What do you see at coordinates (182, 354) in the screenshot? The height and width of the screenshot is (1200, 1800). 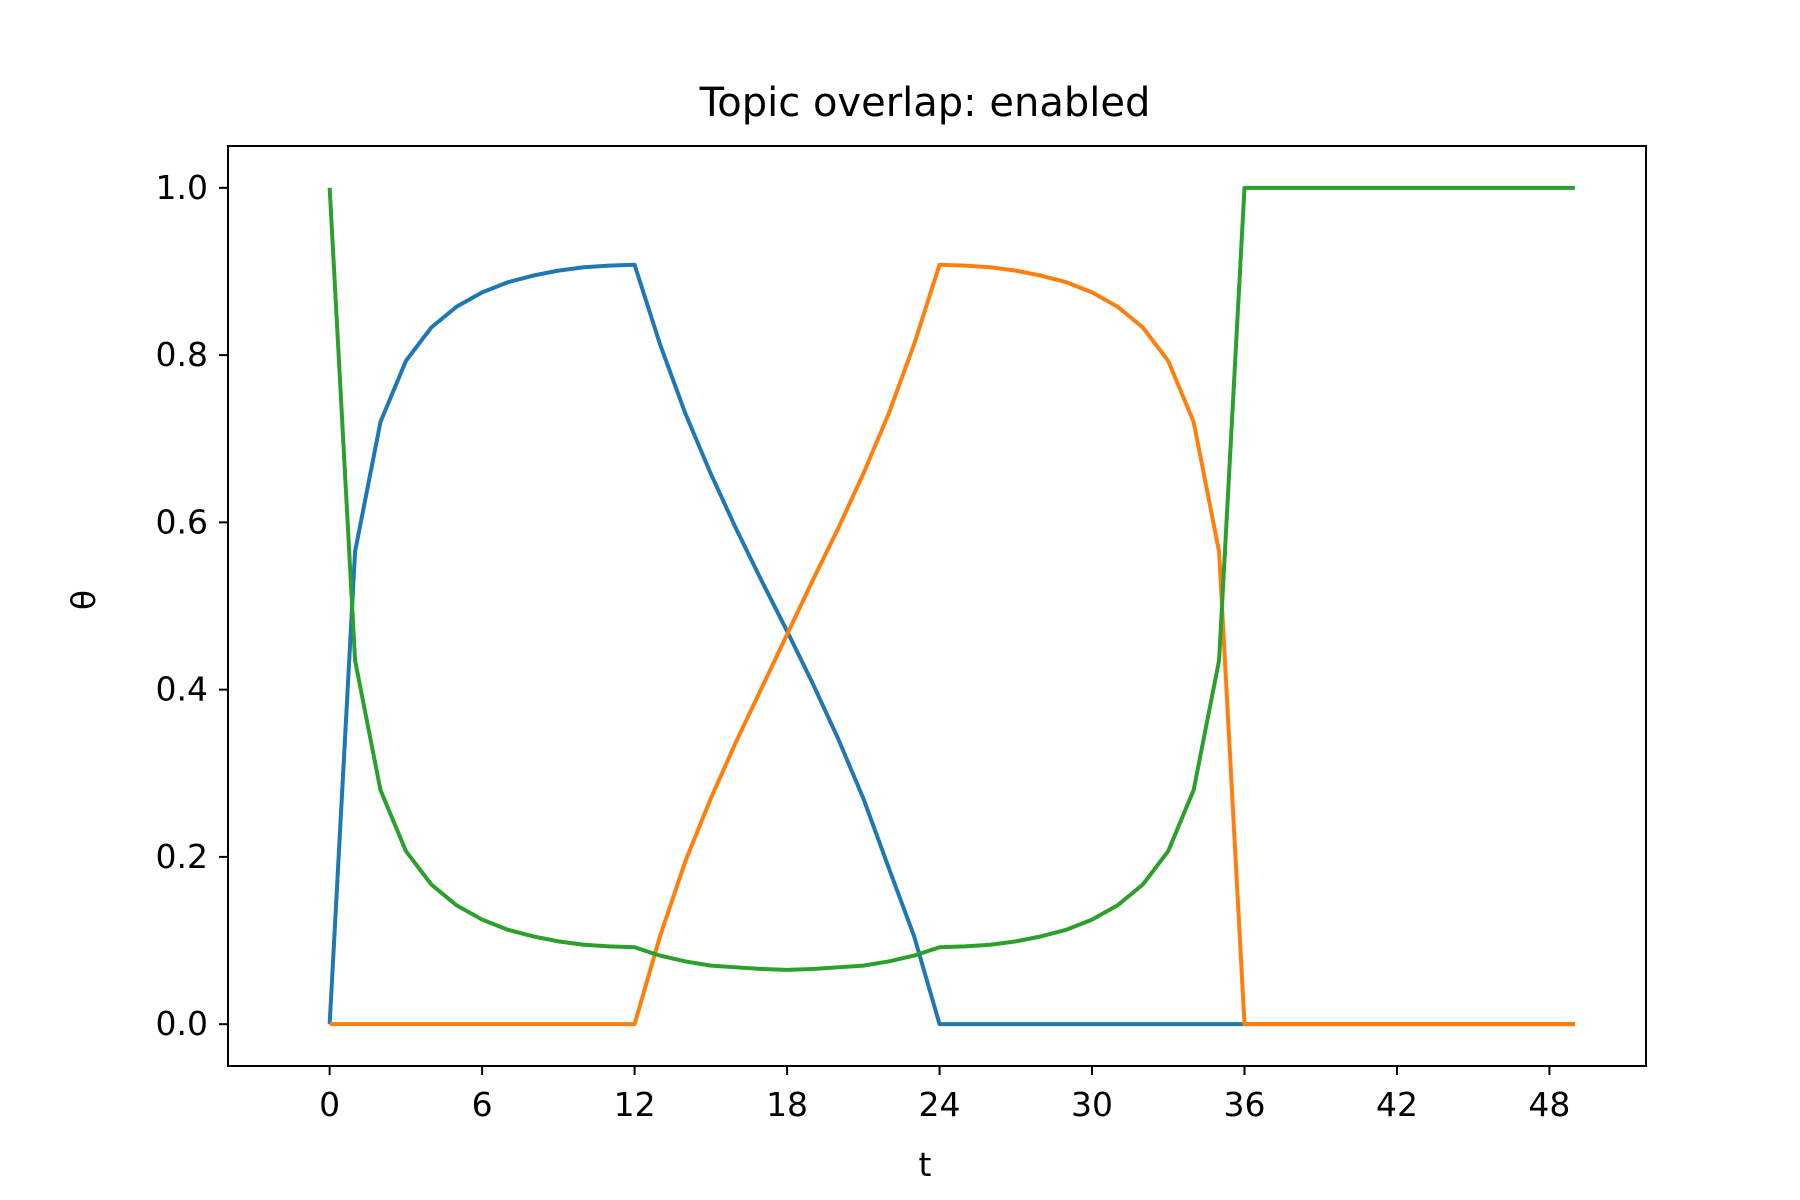 I see `y-tick-label-4: 0.8` at bounding box center [182, 354].